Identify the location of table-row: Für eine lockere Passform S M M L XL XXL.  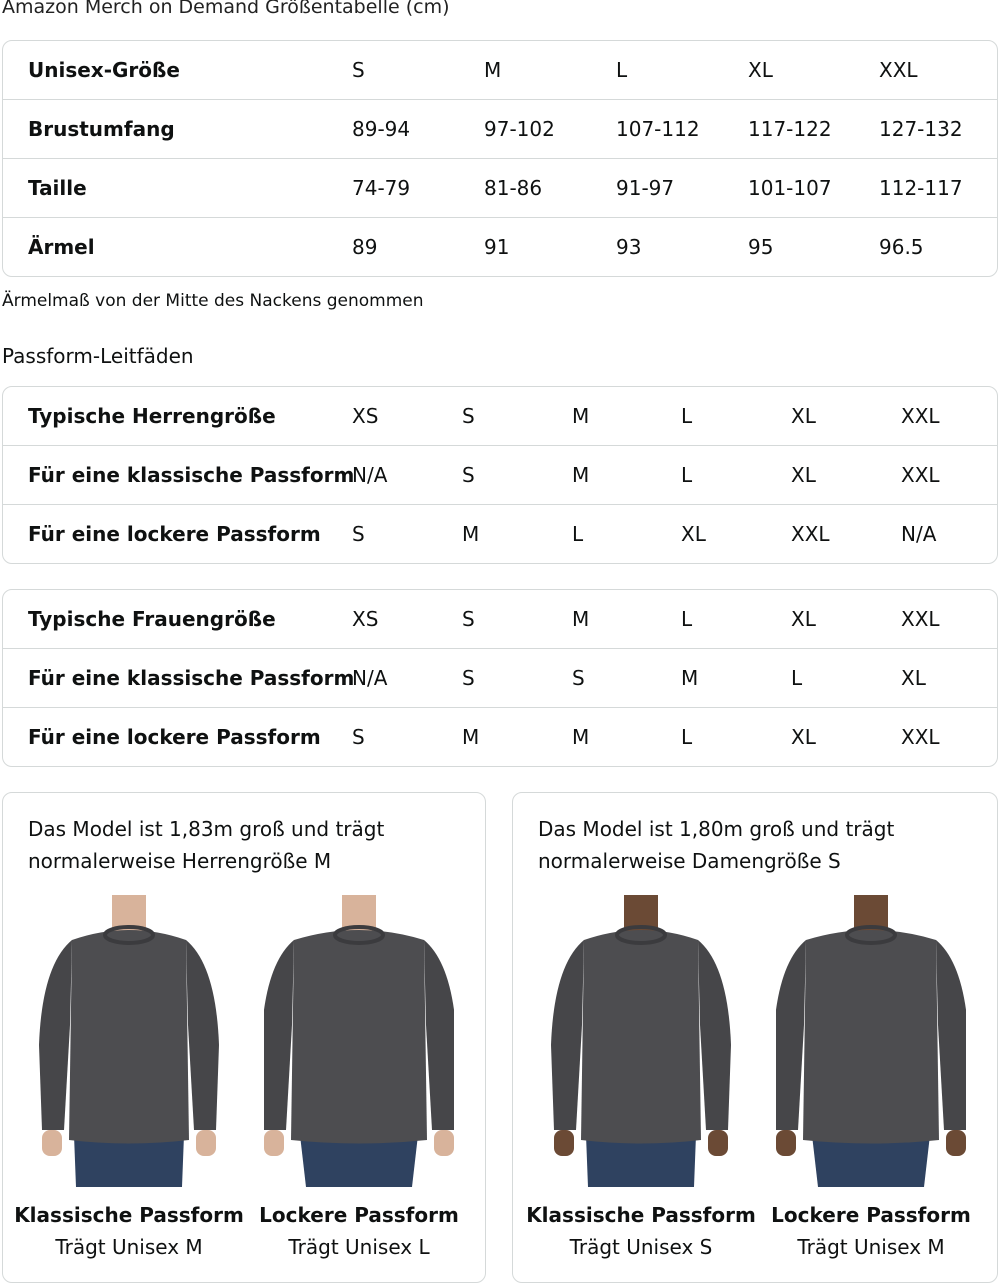
(500, 737).